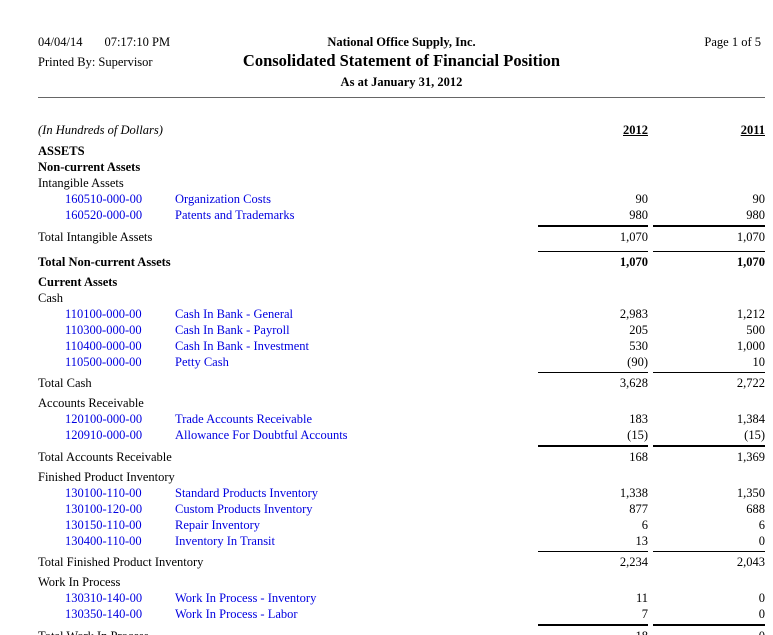  What do you see at coordinates (103, 525) in the screenshot?
I see `account-code-link: 130150-110-00` at bounding box center [103, 525].